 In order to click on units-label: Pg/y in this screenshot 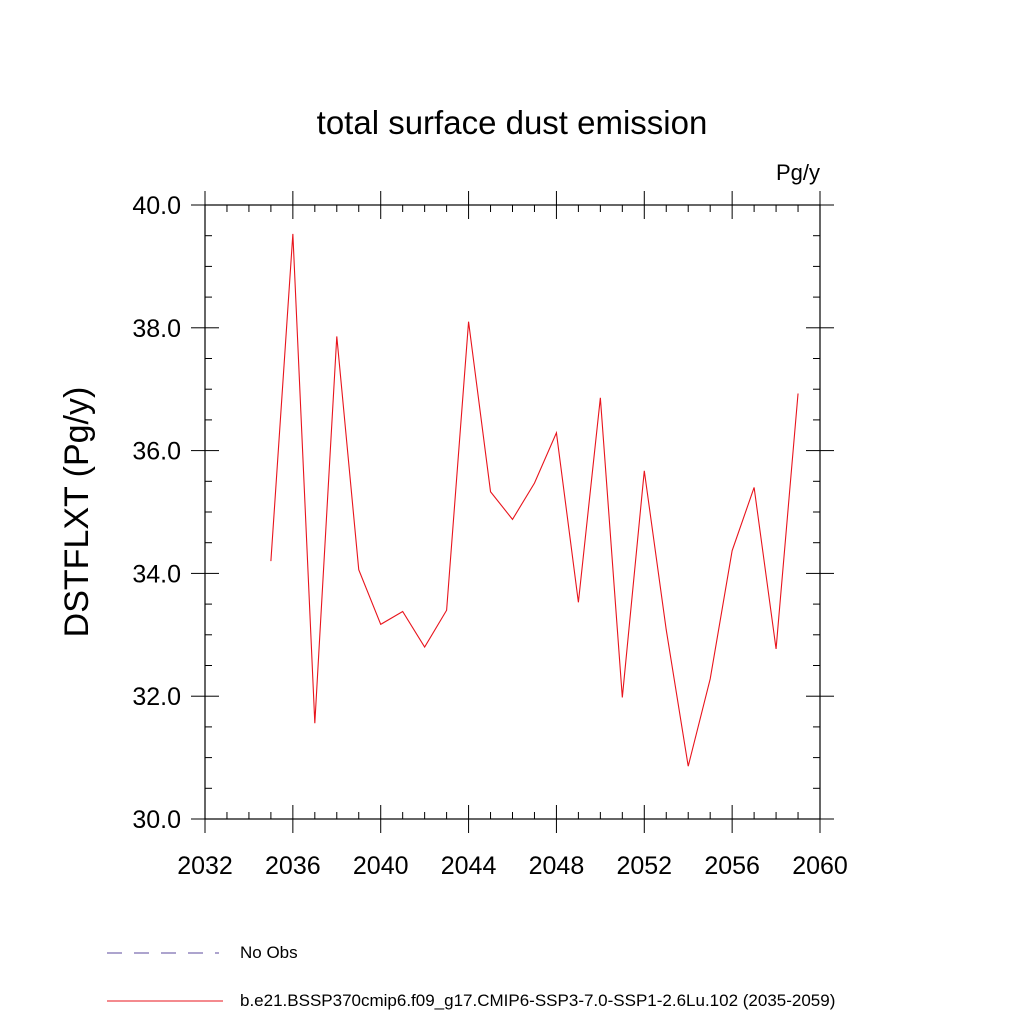, I will do `click(798, 172)`.